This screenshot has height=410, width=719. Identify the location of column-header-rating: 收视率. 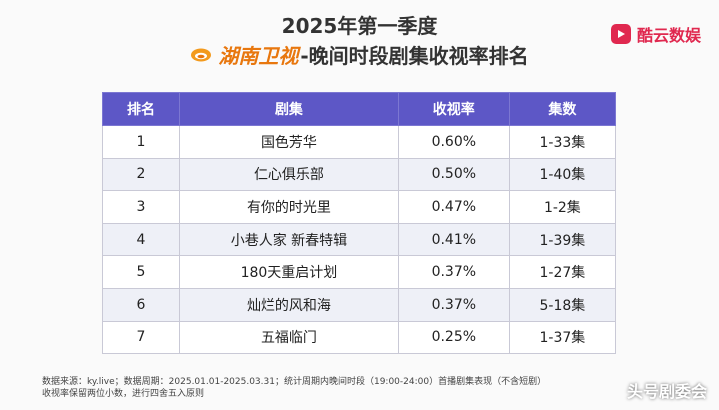
(453, 109).